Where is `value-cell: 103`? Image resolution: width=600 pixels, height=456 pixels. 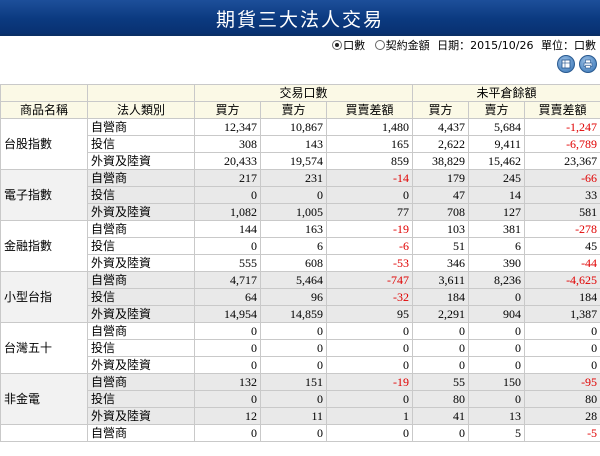 value-cell: 103 is located at coordinates (441, 229).